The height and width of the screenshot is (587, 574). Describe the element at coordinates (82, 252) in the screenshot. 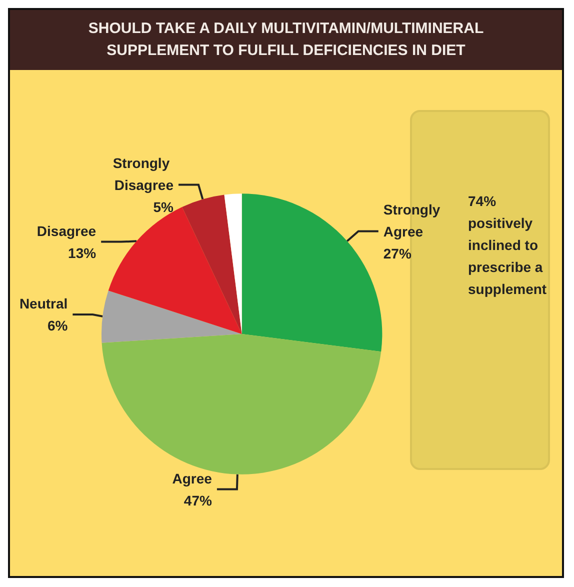

I see `data-label: 13%` at that location.